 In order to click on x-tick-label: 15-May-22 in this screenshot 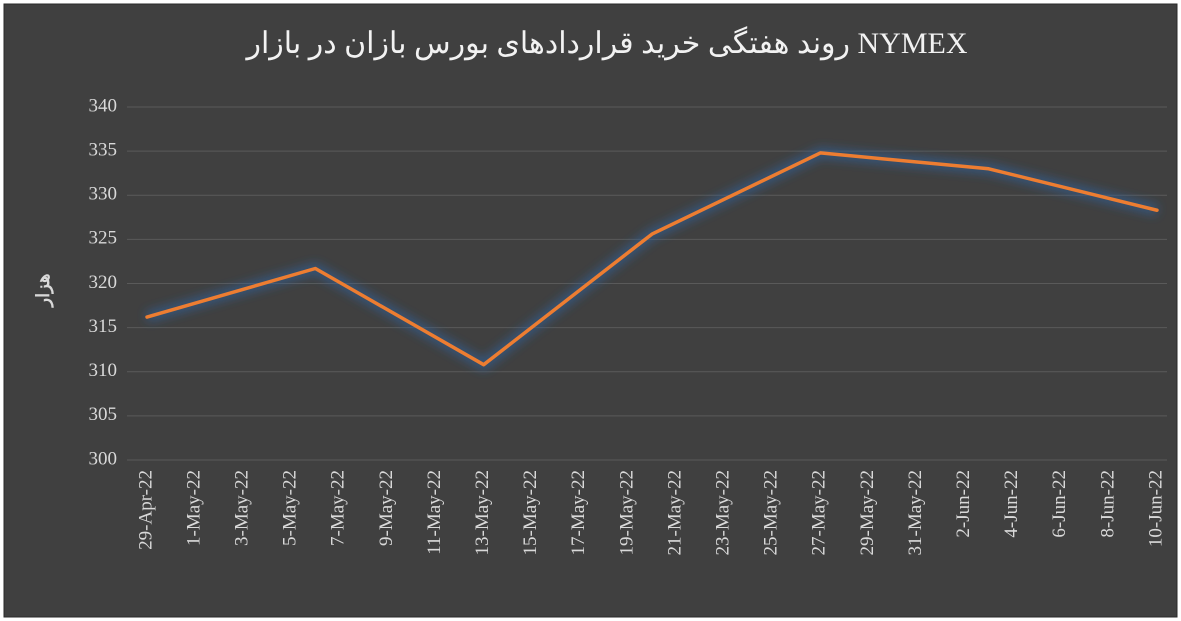, I will do `click(530, 512)`.